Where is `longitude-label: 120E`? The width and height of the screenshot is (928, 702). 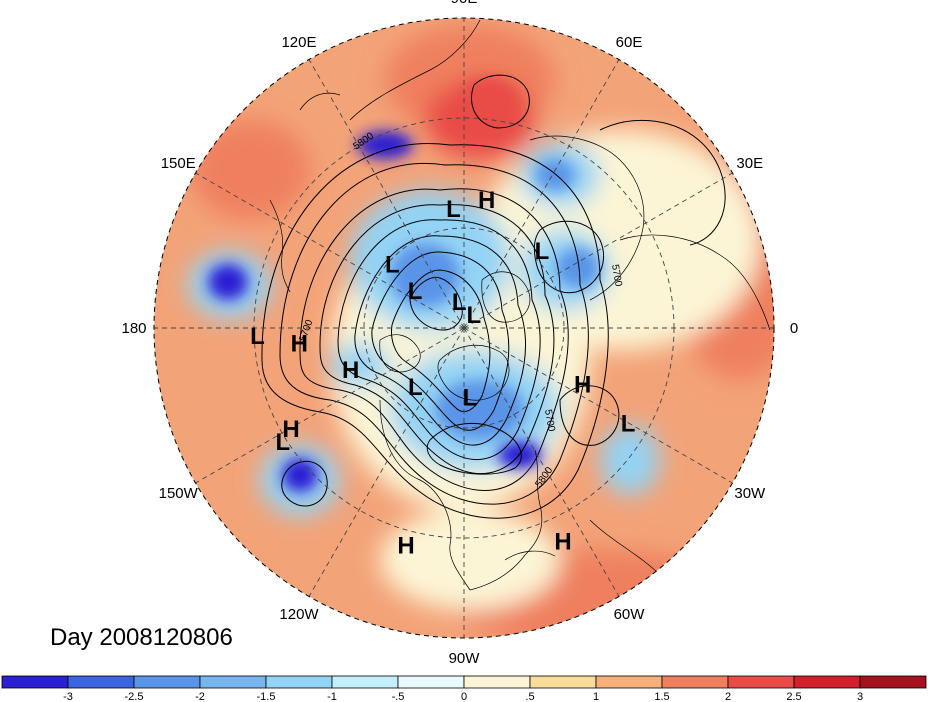
longitude-label: 120E is located at coordinates (298, 42).